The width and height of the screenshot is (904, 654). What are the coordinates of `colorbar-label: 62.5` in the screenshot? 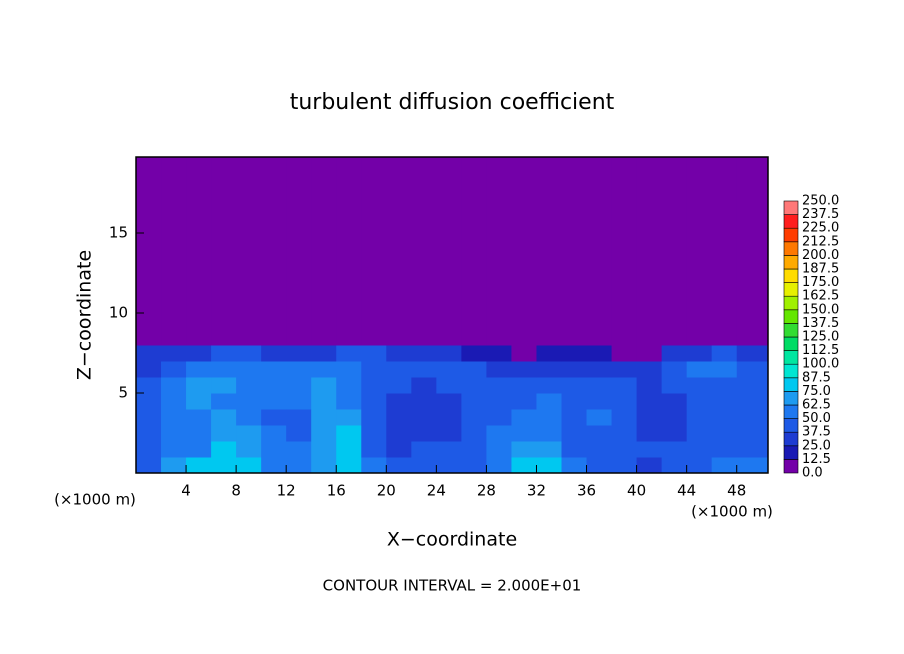 It's located at (816, 405).